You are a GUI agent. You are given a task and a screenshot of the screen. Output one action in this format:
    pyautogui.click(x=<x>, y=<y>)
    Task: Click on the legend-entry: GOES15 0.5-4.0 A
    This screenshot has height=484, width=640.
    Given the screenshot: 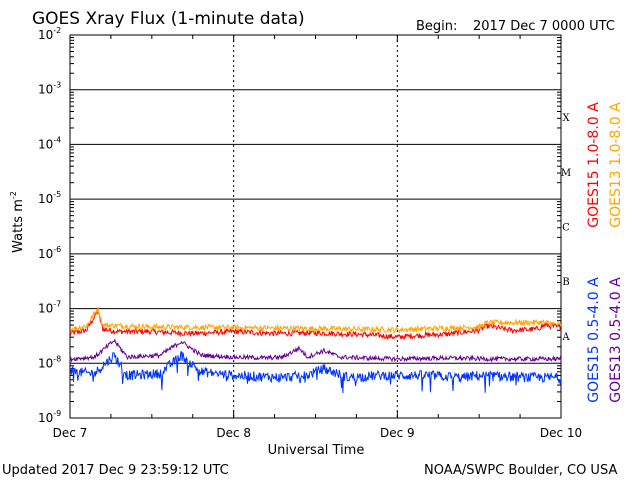 What is the action you would take?
    pyautogui.click(x=594, y=340)
    